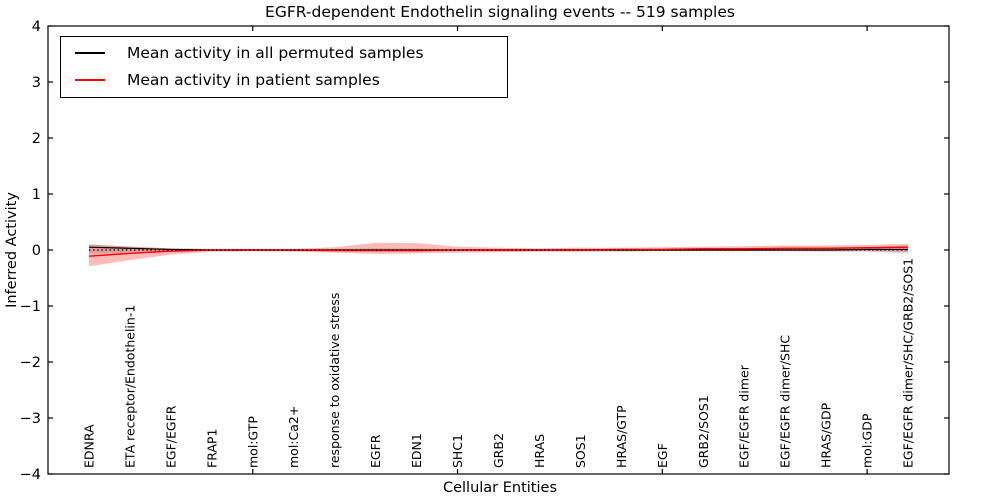 The height and width of the screenshot is (500, 1000). Describe the element at coordinates (908, 363) in the screenshot. I see `x-category-label: EGF/EGFR dimer/SHC/GRB2/SOS1` at that location.